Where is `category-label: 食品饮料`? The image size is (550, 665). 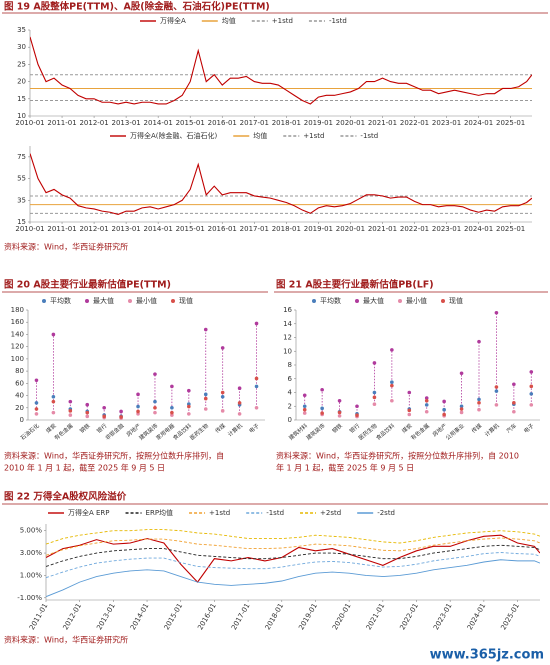 category-label: 食品饮料 is located at coordinates (385, 431).